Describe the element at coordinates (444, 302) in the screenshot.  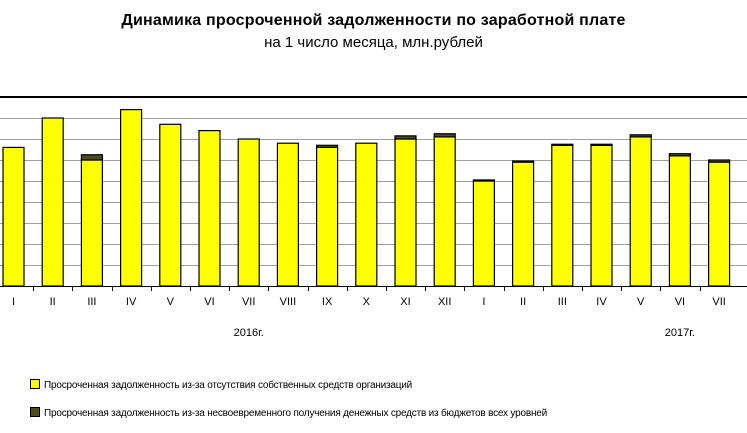
I see `x-tick-label: XII` at that location.